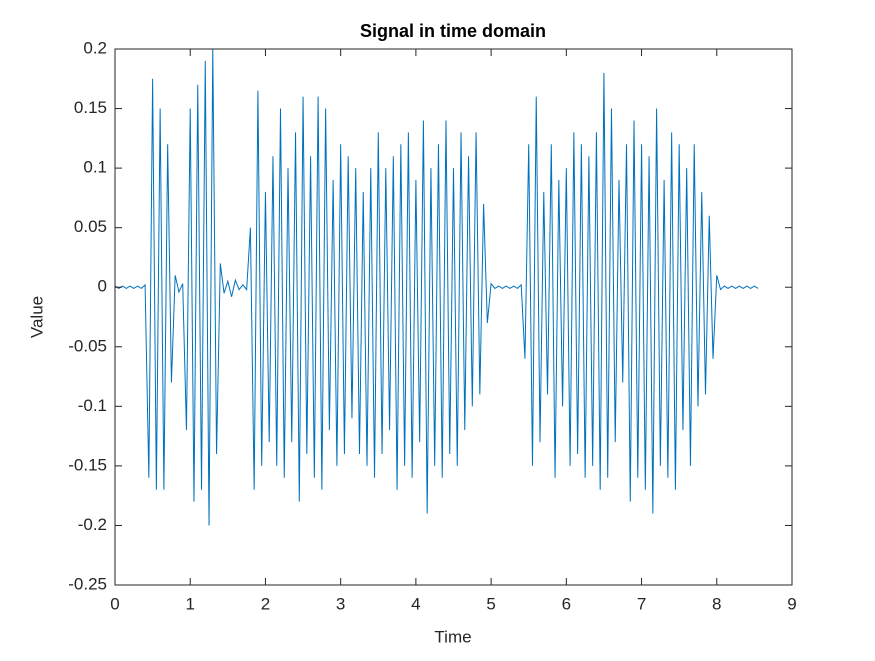 This screenshot has width=875, height=661. What do you see at coordinates (453, 31) in the screenshot?
I see `chart-title: Signal in time domain` at bounding box center [453, 31].